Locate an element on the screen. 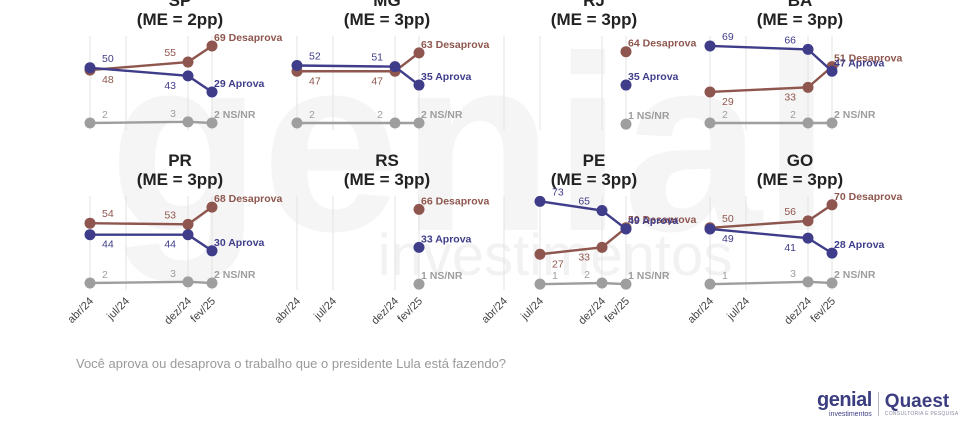  desaprova-end-value: 51 is located at coordinates (840, 59).